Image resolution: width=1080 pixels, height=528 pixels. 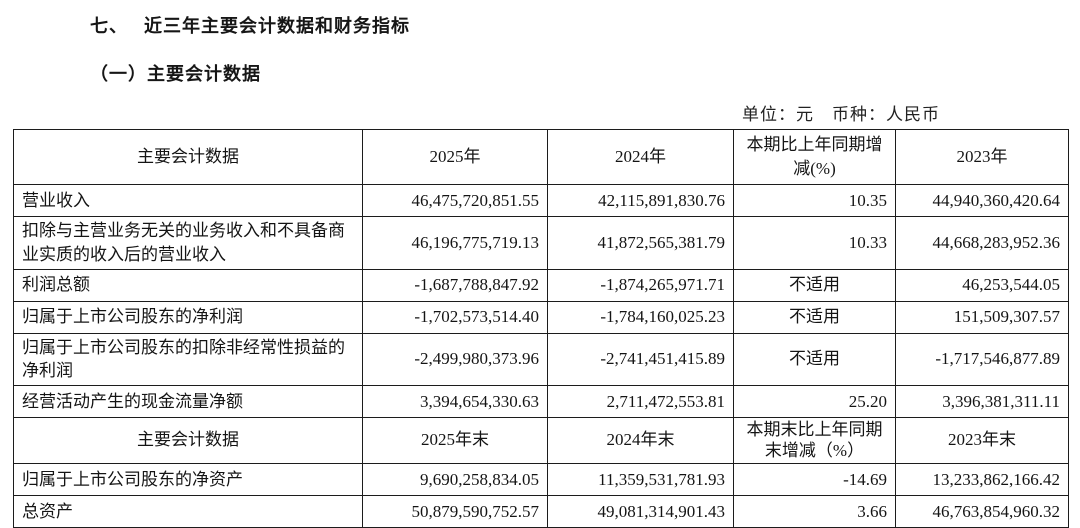 What do you see at coordinates (640, 200) in the screenshot?
I see `value-cell: 42,115,891,830.76` at bounding box center [640, 200].